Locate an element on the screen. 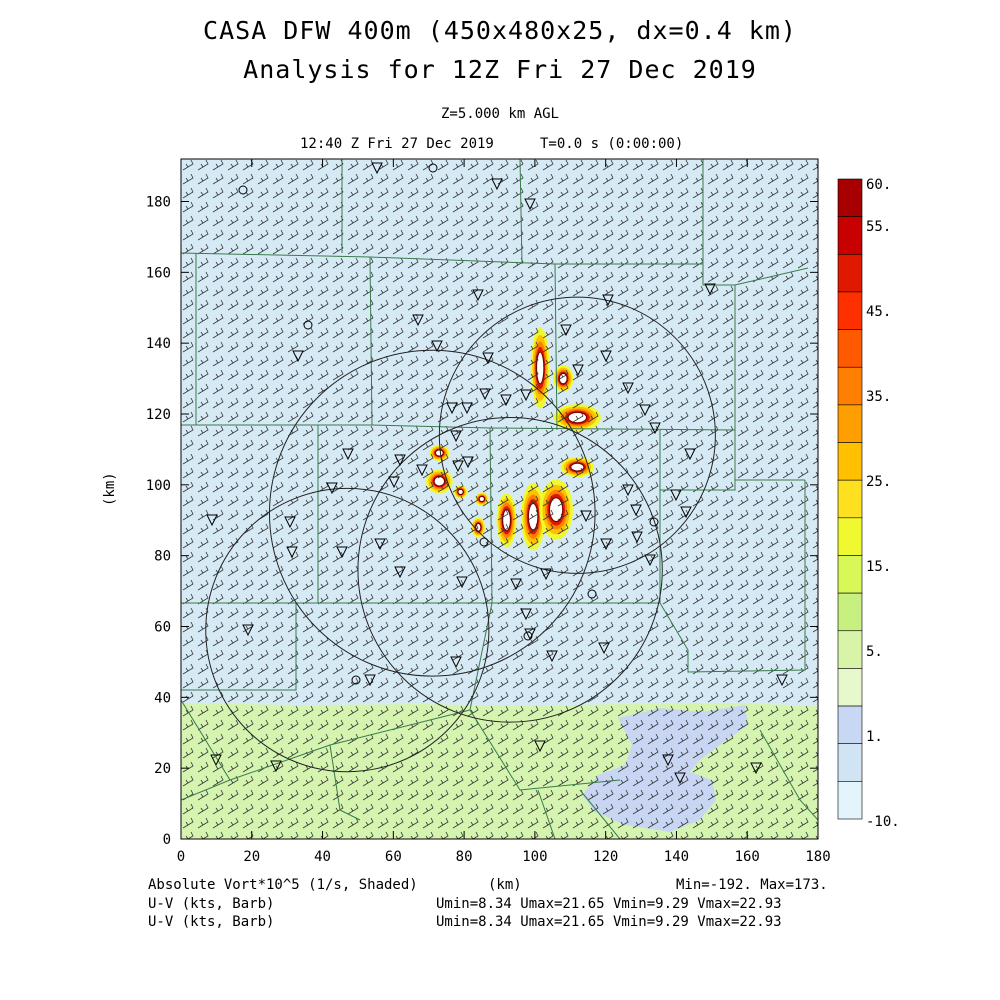 The width and height of the screenshot is (1000, 1000). forecast-time-label: T=0.0 s (0:00:00) is located at coordinates (612, 144).